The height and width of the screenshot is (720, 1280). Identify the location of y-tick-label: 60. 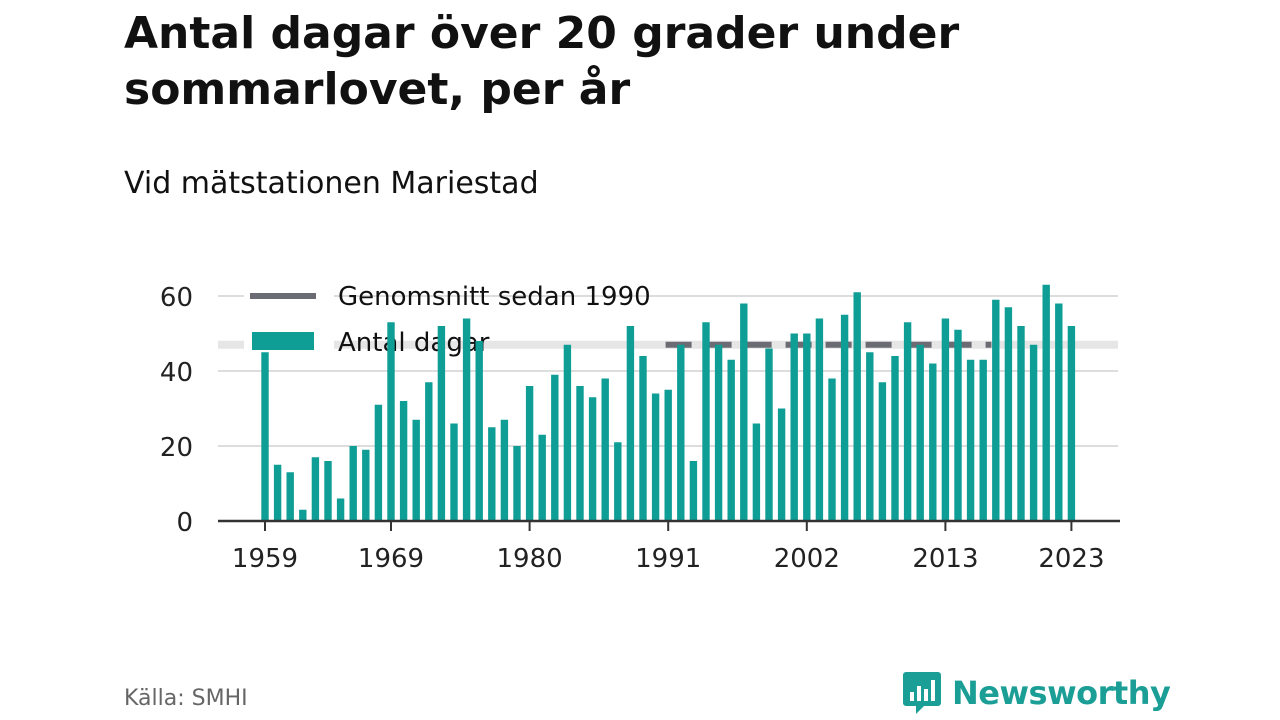
(176, 298).